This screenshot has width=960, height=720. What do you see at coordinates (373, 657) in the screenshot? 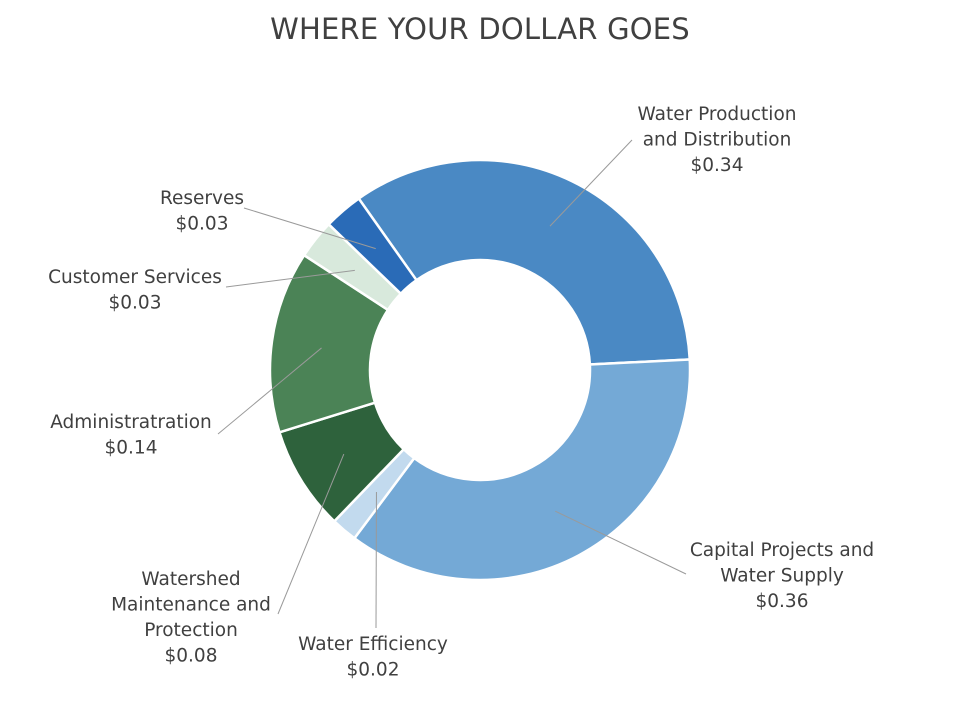
I see `data-label: Water Efficiency $0.02` at bounding box center [373, 657].